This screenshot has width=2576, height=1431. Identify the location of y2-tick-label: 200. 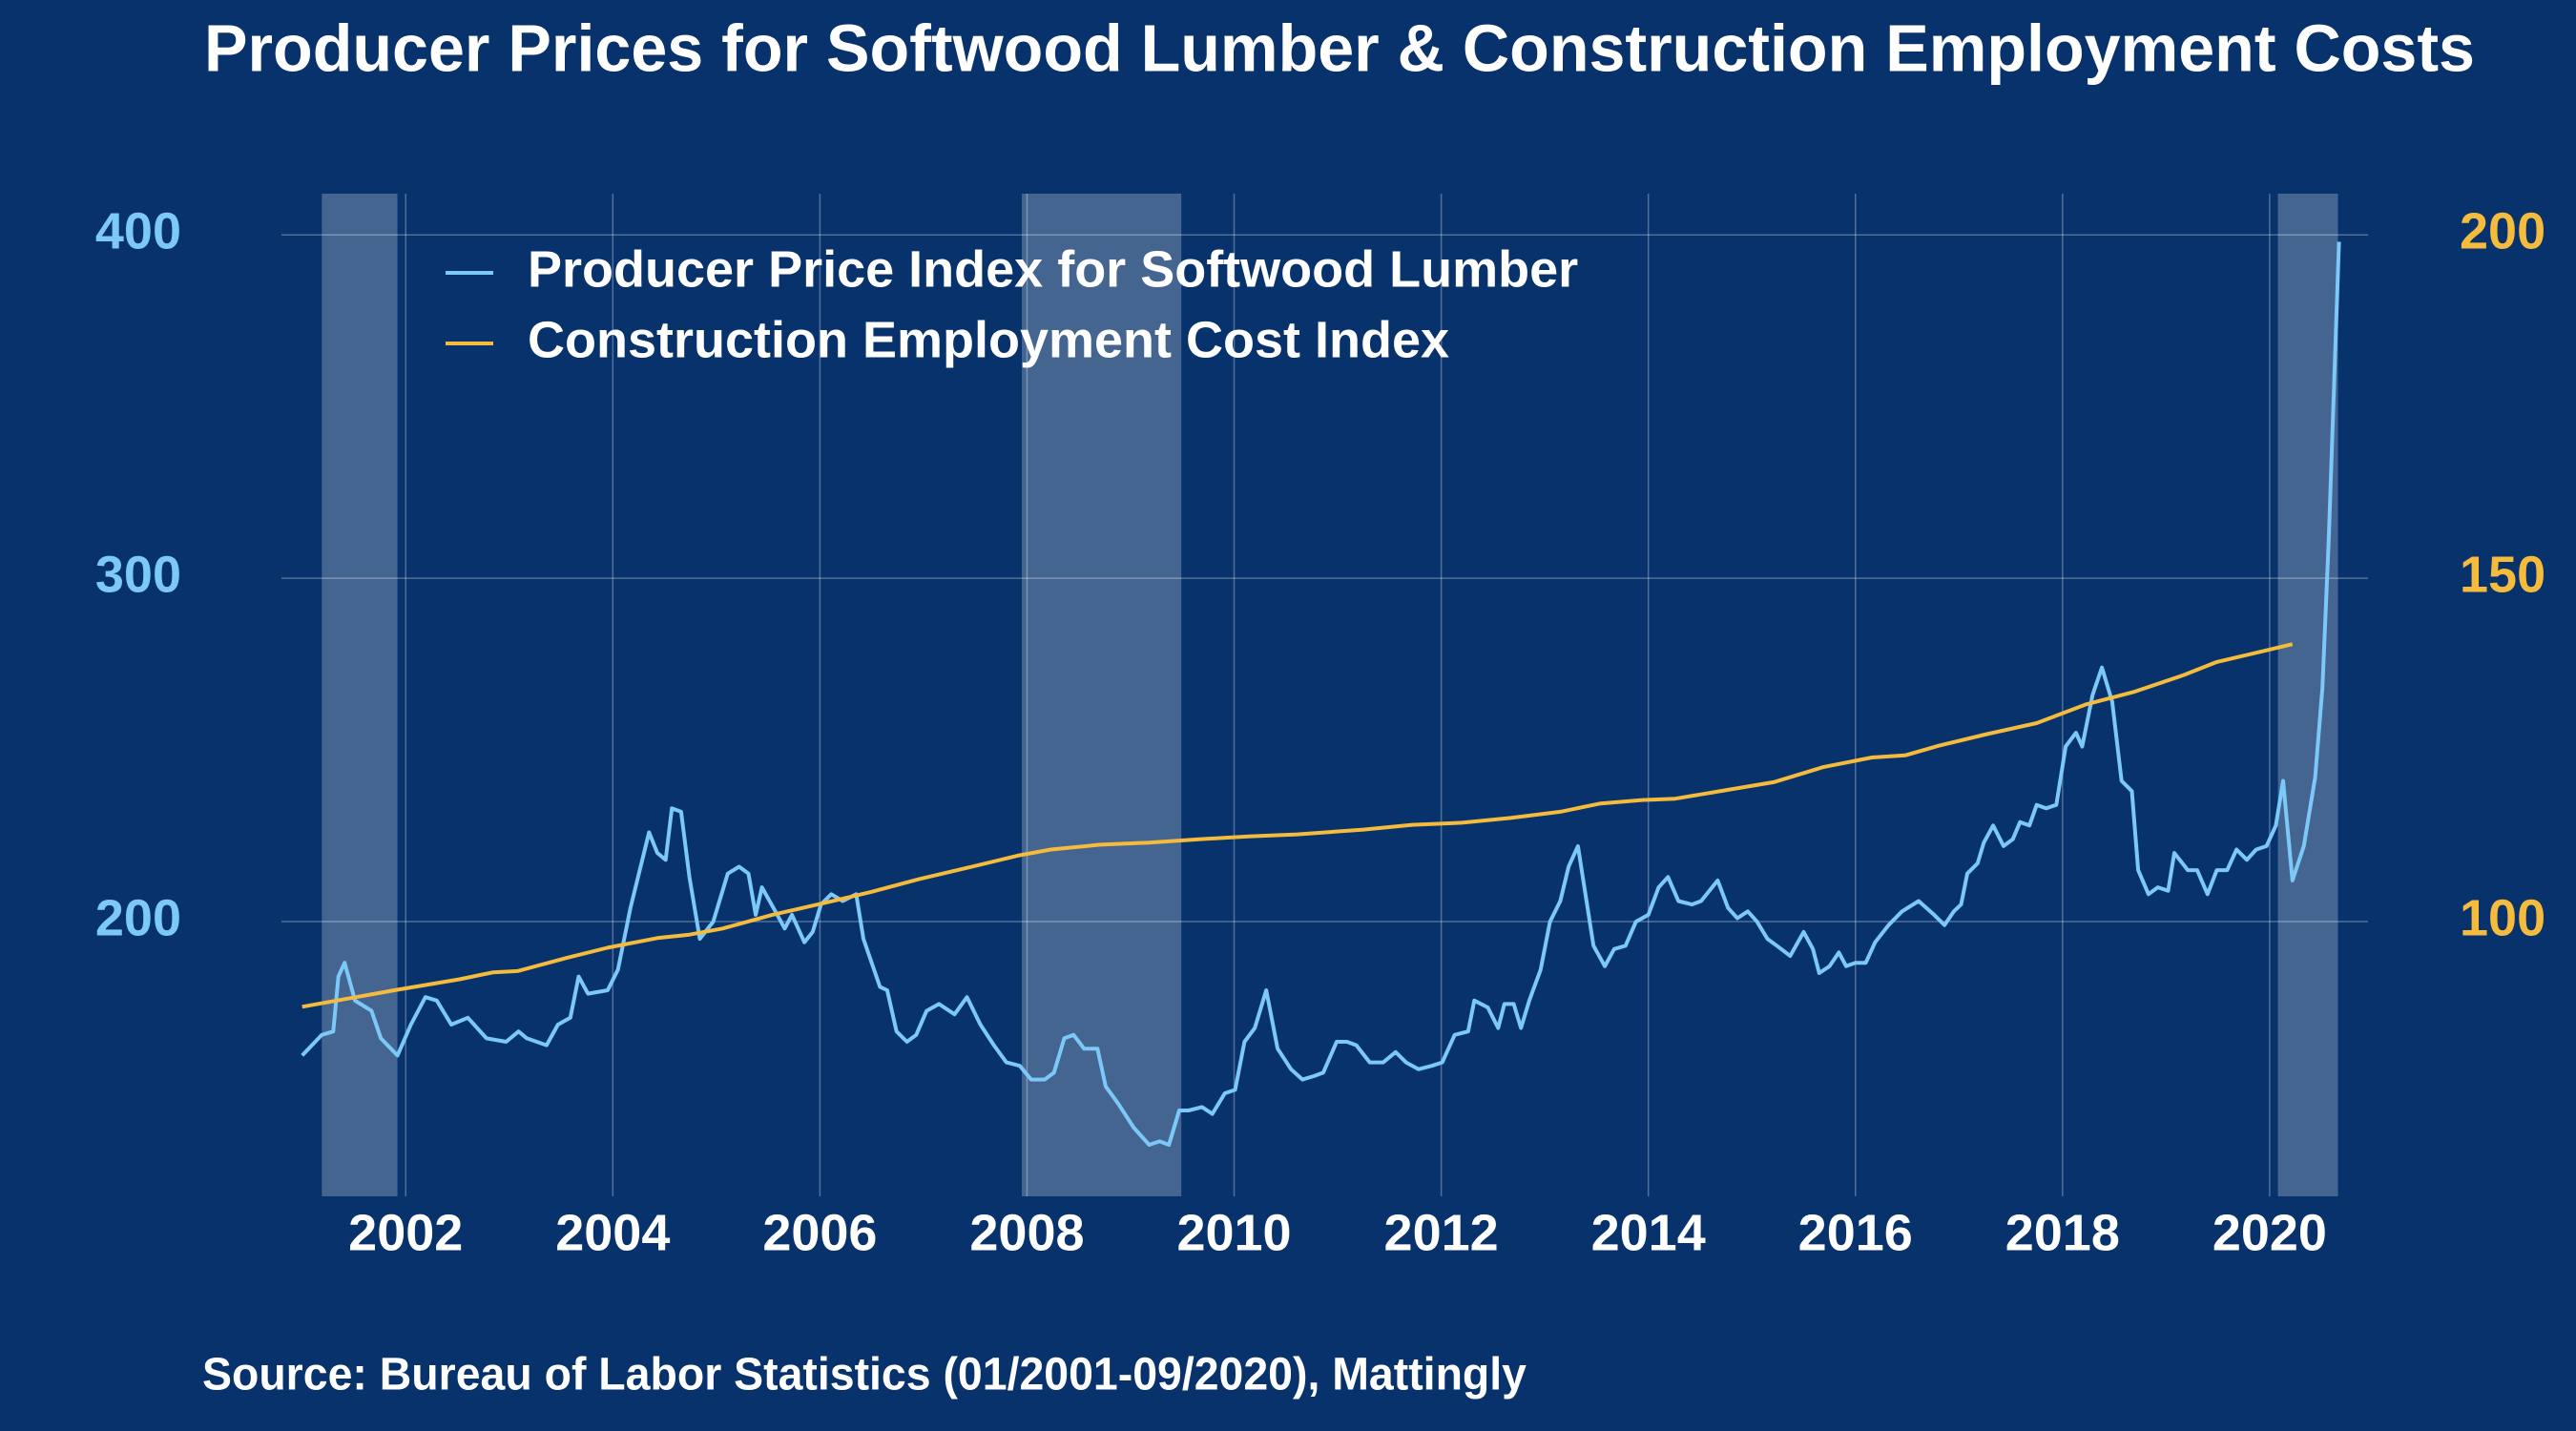
(2502, 230).